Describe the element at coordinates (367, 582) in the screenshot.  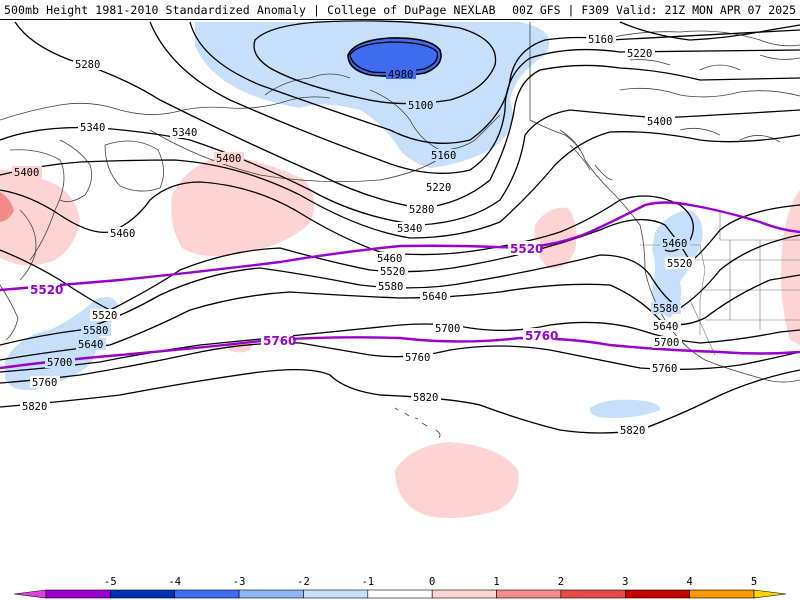
I see `colorbar-tick-label: -1` at that location.